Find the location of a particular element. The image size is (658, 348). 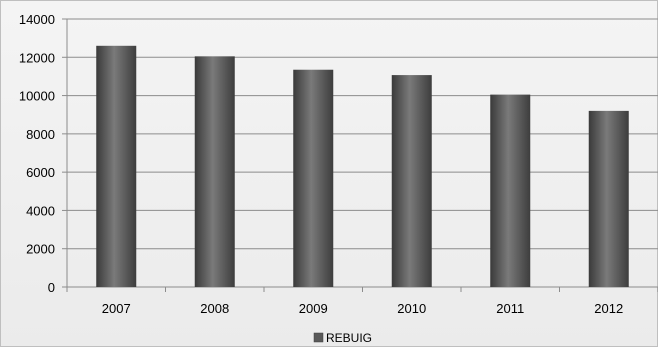

y-tick-label: 12000 is located at coordinates (37, 57).